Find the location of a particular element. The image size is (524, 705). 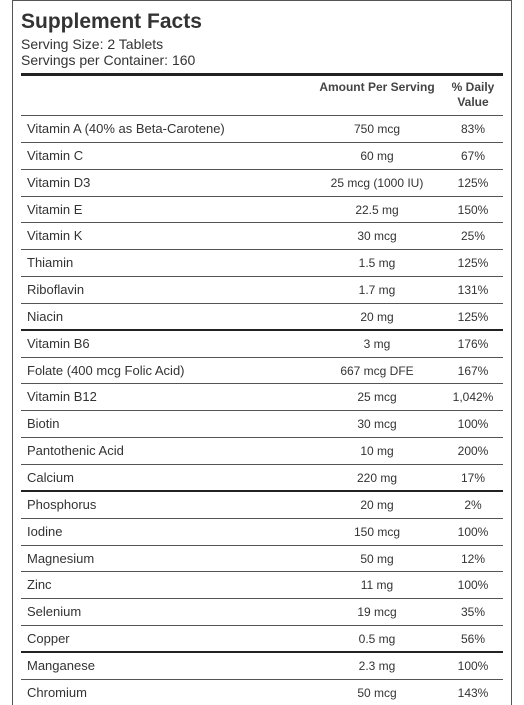

nutrient-amount: 10 mg is located at coordinates (377, 451).